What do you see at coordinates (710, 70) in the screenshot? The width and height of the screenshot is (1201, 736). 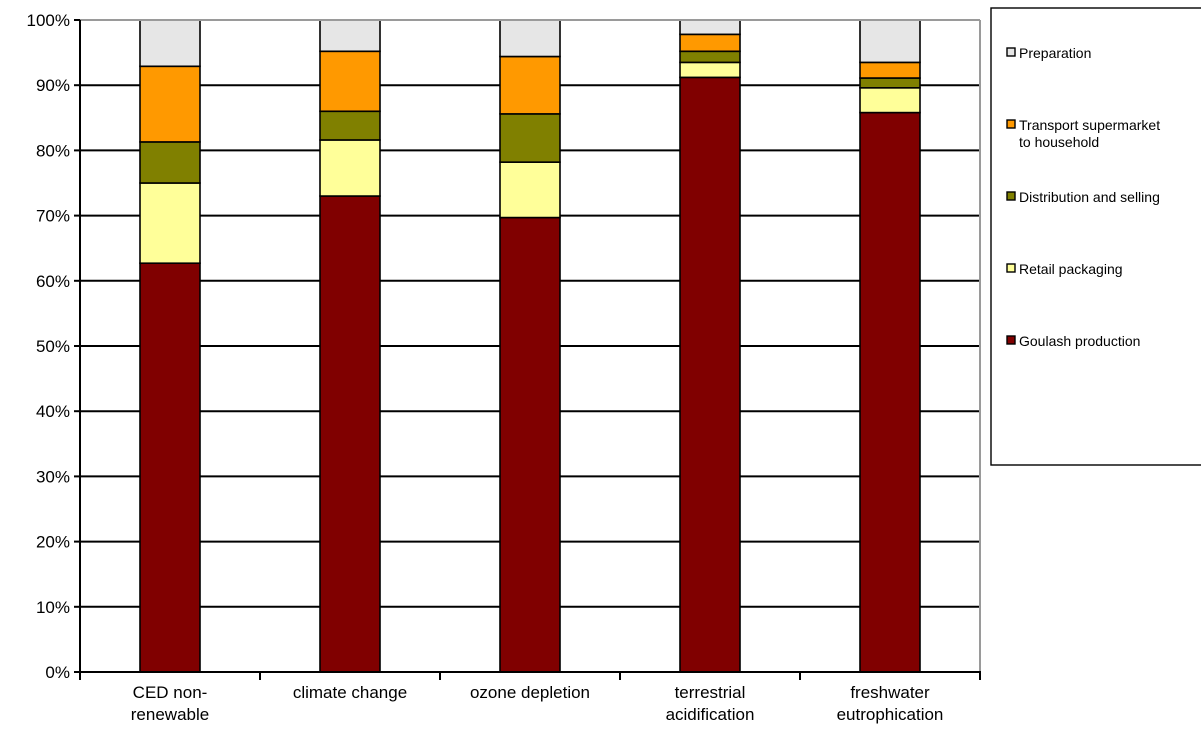 I see `bar-terrestrial-acidification-retail-packaging` at bounding box center [710, 70].